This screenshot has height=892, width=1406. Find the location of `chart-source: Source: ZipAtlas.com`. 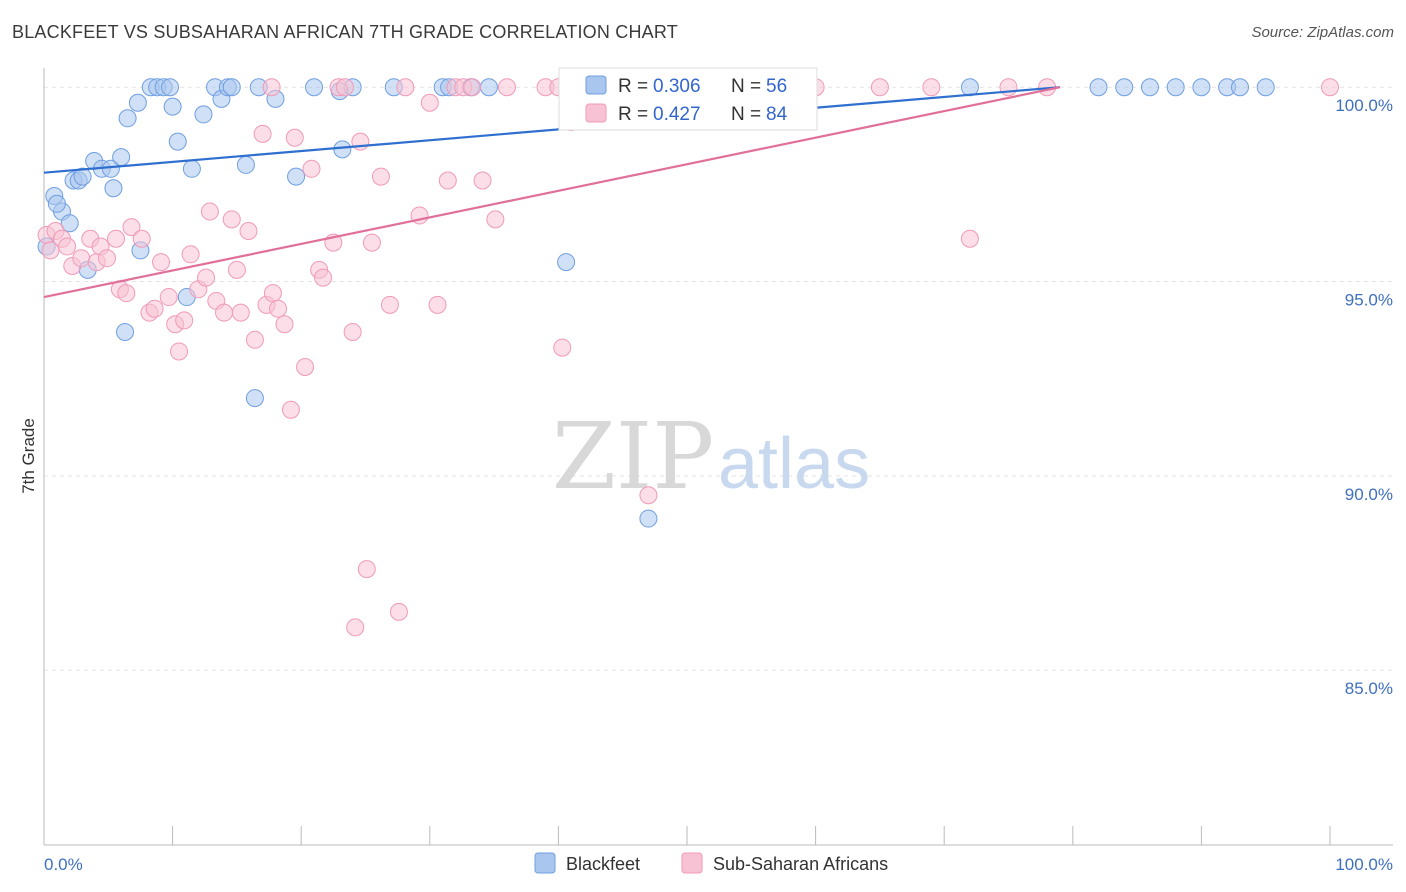

chart-source: Source: ZipAtlas.com is located at coordinates (1322, 32).